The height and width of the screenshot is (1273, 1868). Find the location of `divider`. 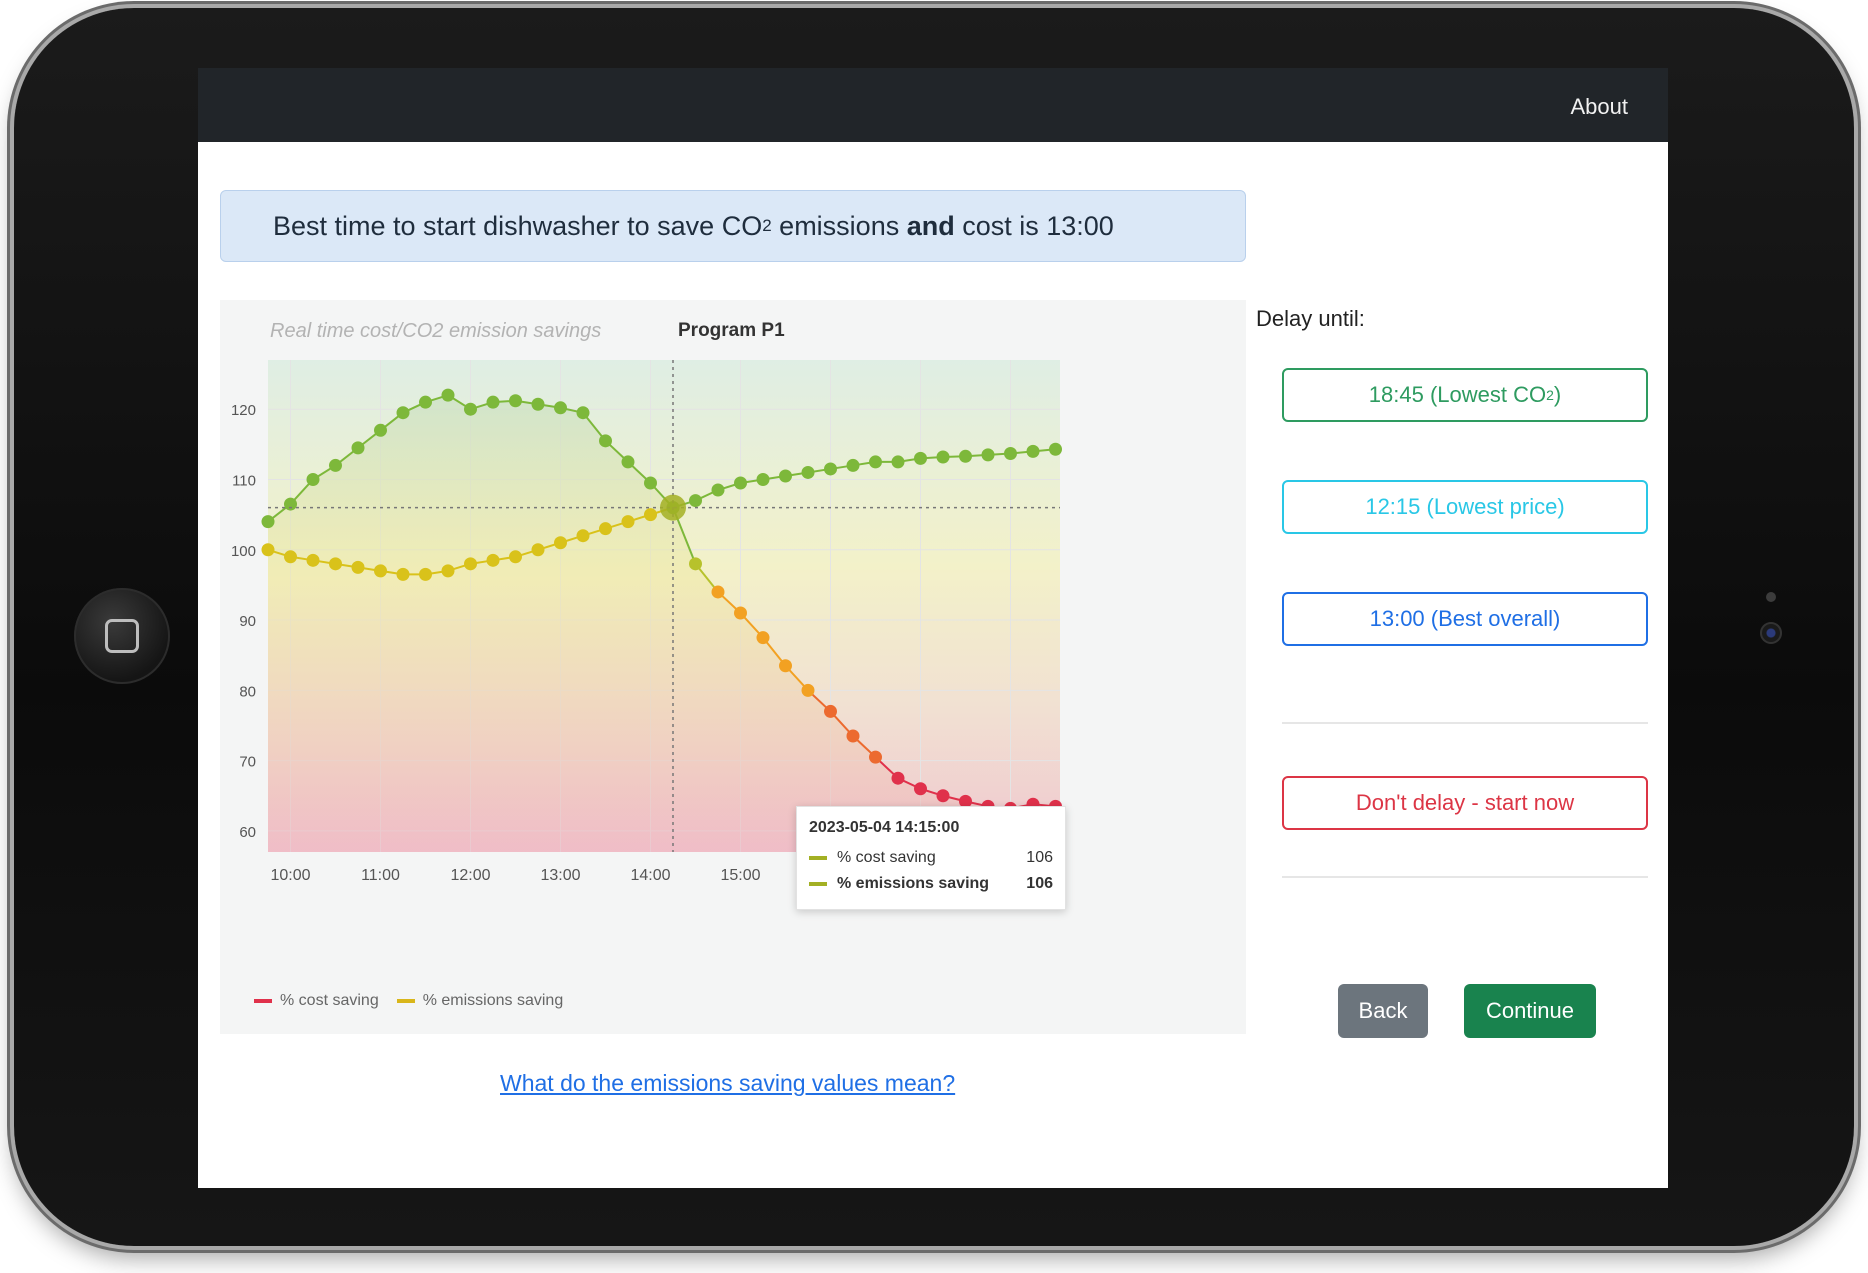

divider is located at coordinates (1465, 723).